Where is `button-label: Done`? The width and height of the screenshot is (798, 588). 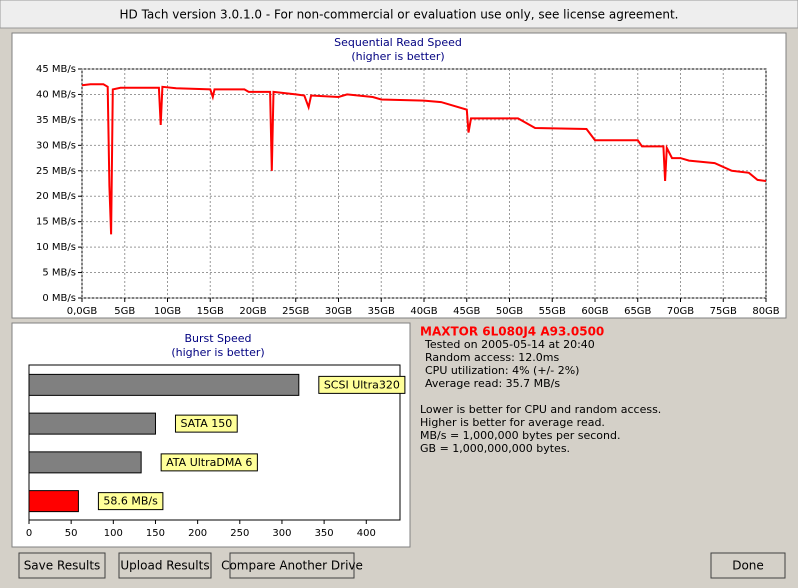 button-label: Done is located at coordinates (748, 566).